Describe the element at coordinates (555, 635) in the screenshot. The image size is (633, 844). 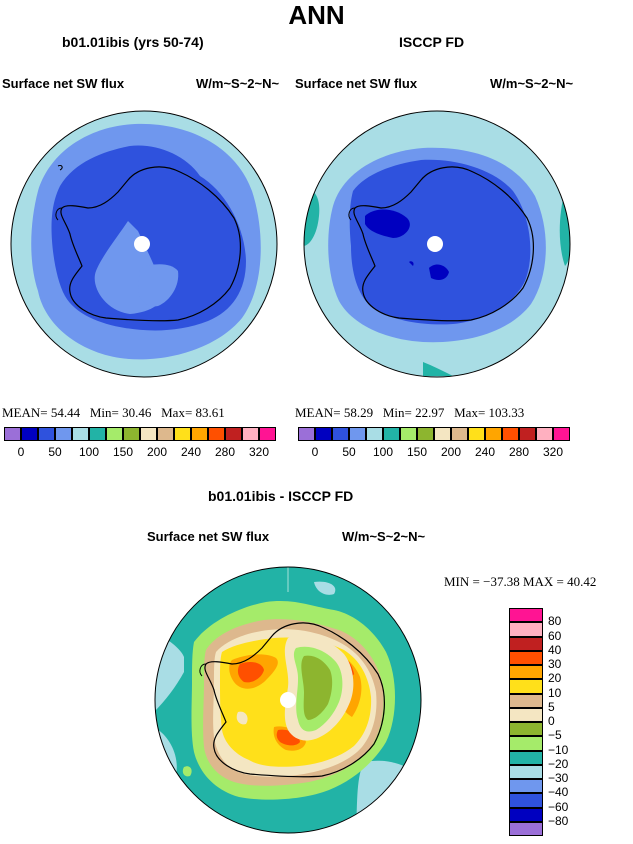
I see `colorbar-tick-label: 60` at that location.